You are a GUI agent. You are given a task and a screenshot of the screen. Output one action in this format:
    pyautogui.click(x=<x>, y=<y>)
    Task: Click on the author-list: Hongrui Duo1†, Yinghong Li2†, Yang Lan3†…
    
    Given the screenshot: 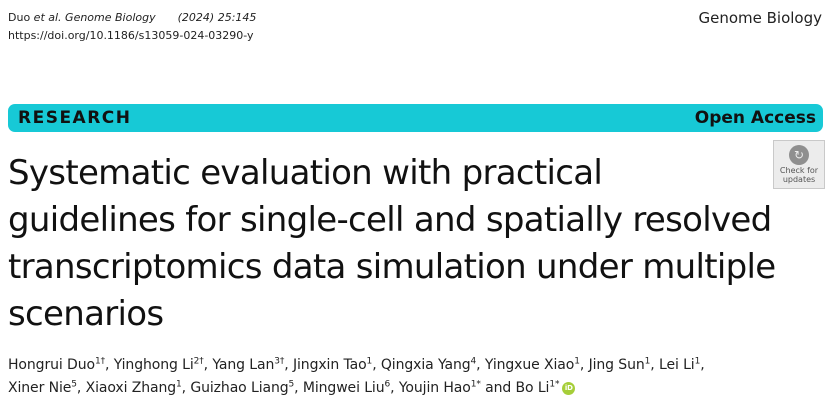 What is the action you would take?
    pyautogui.click(x=356, y=376)
    